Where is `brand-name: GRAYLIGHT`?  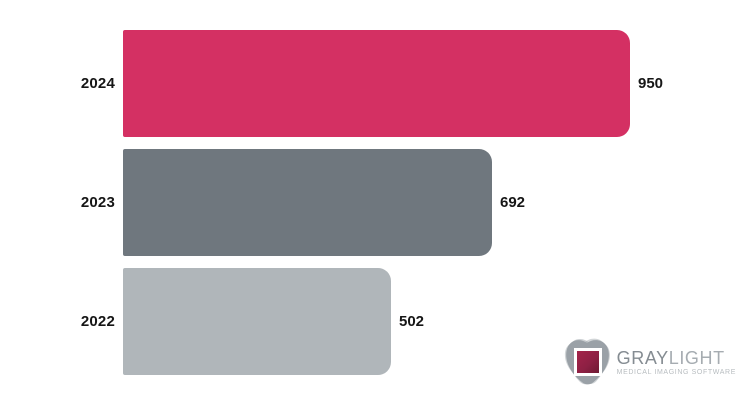 brand-name: GRAYLIGHT is located at coordinates (676, 358).